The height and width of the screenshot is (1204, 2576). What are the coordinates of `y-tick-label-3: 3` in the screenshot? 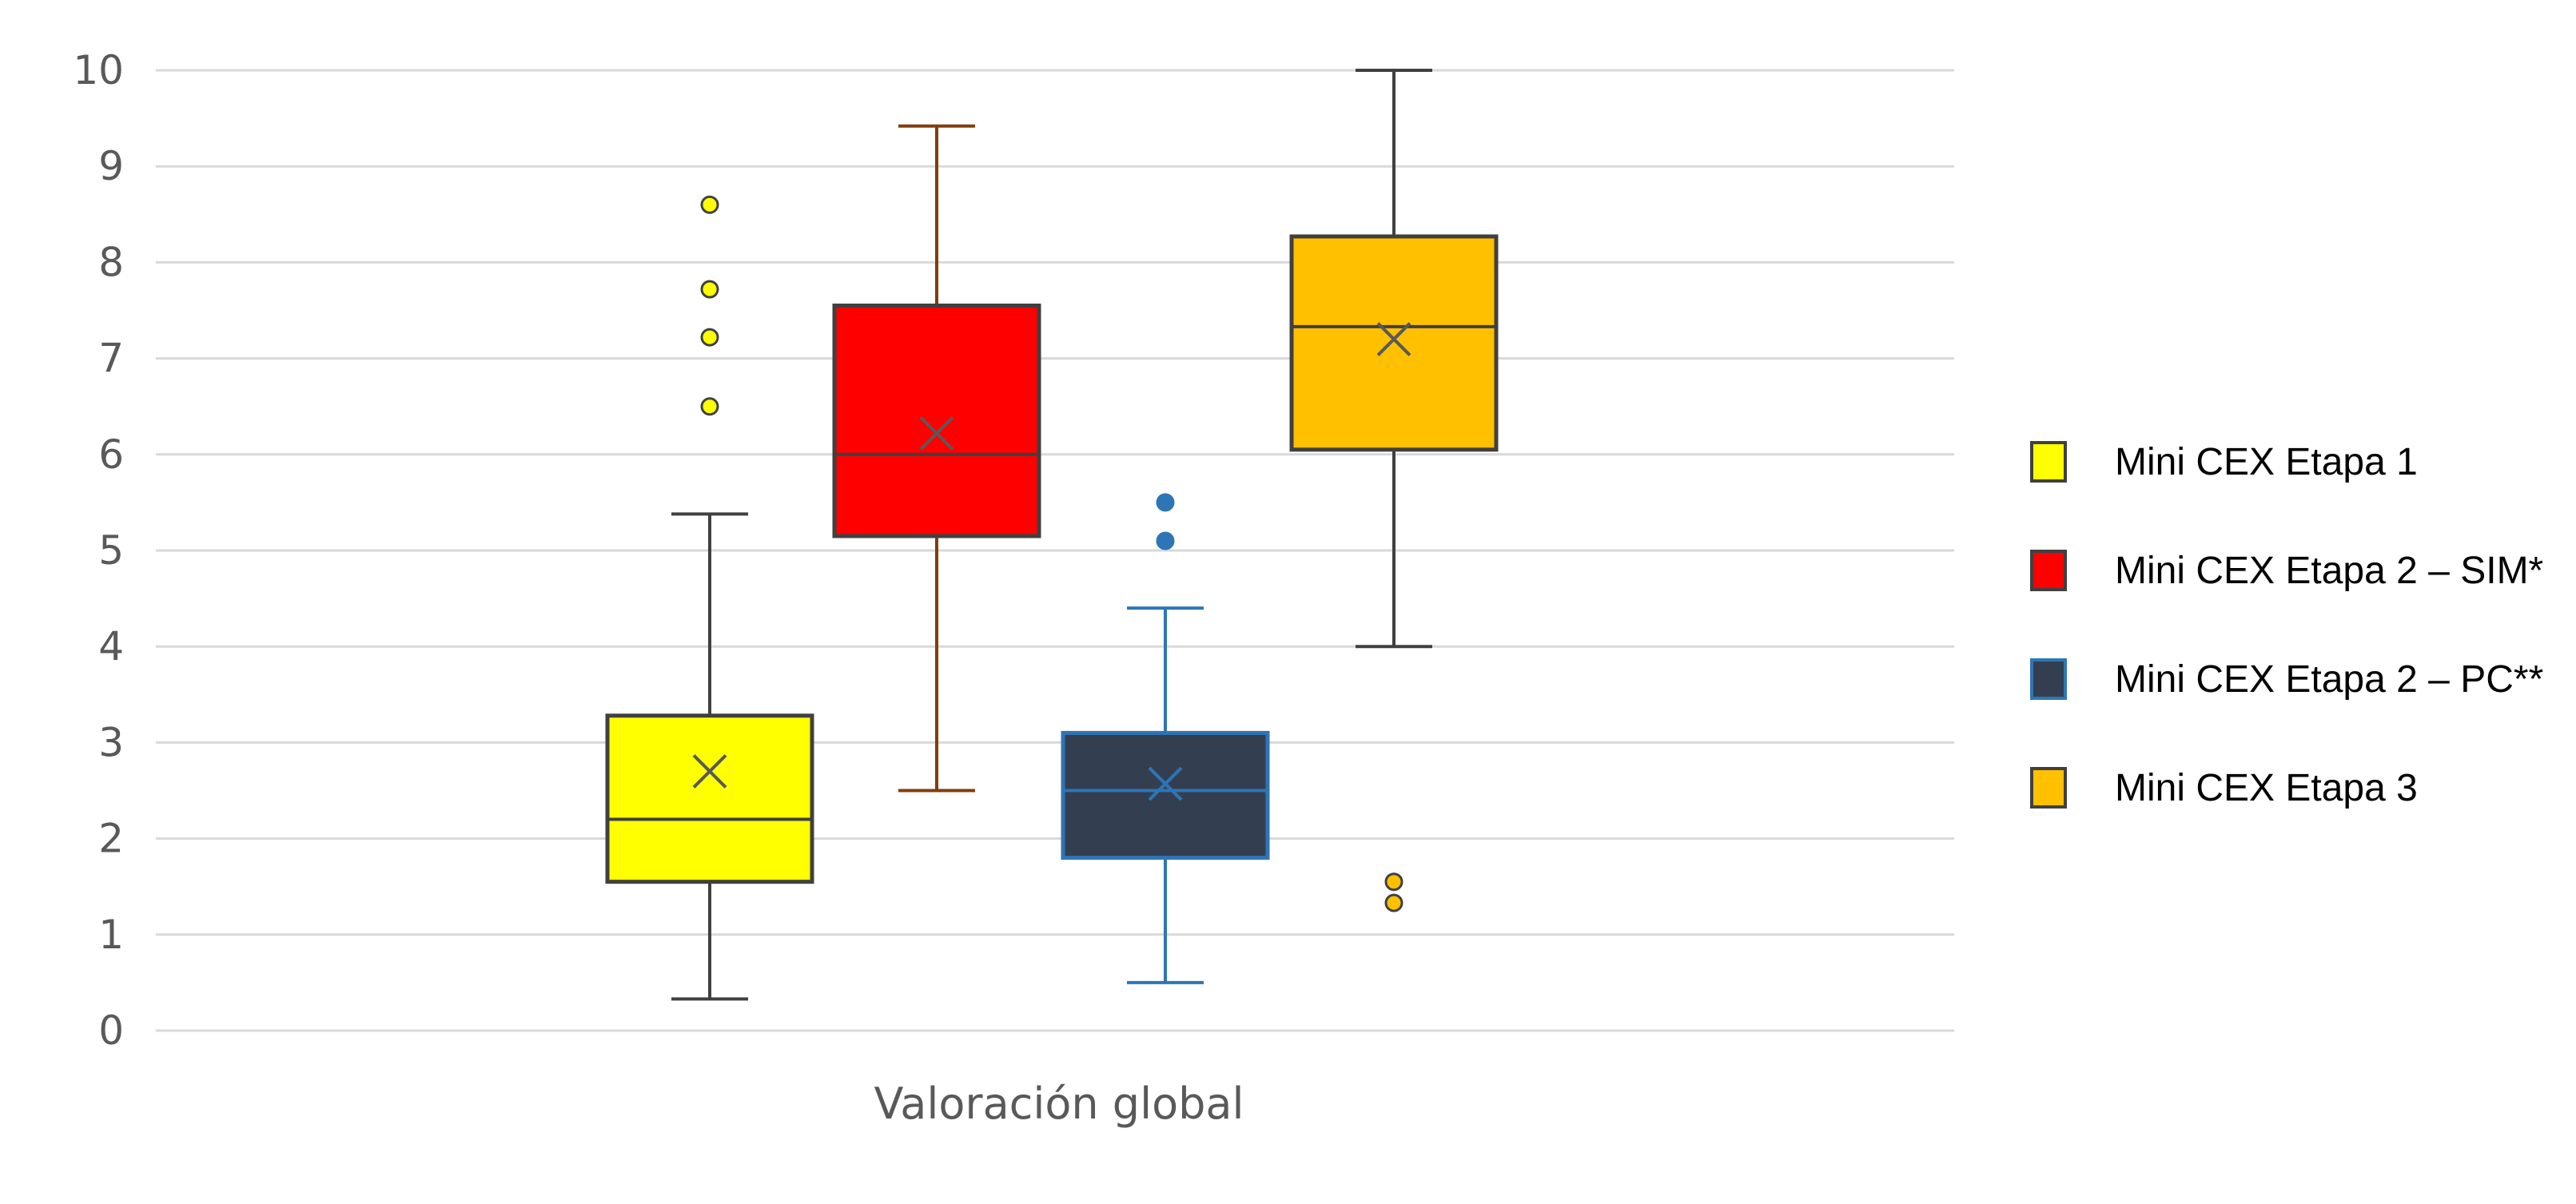 It's located at (111, 742).